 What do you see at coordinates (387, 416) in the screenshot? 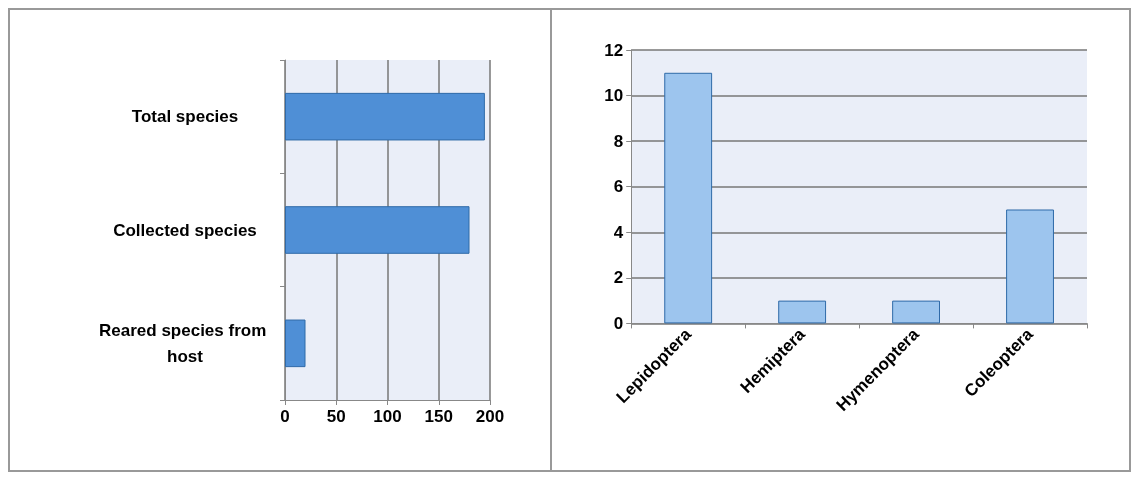
I see `x-tick-label: 100` at bounding box center [387, 416].